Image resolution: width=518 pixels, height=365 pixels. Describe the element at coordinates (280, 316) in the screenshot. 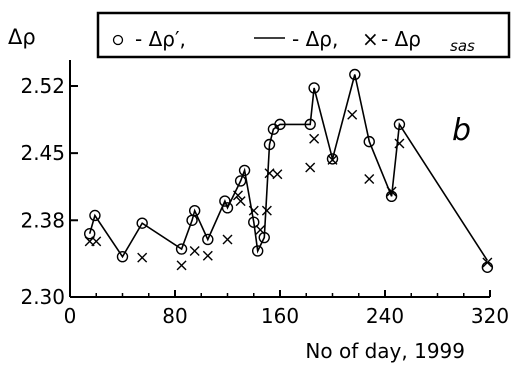

I see `x-tick-label-160: 160` at that location.